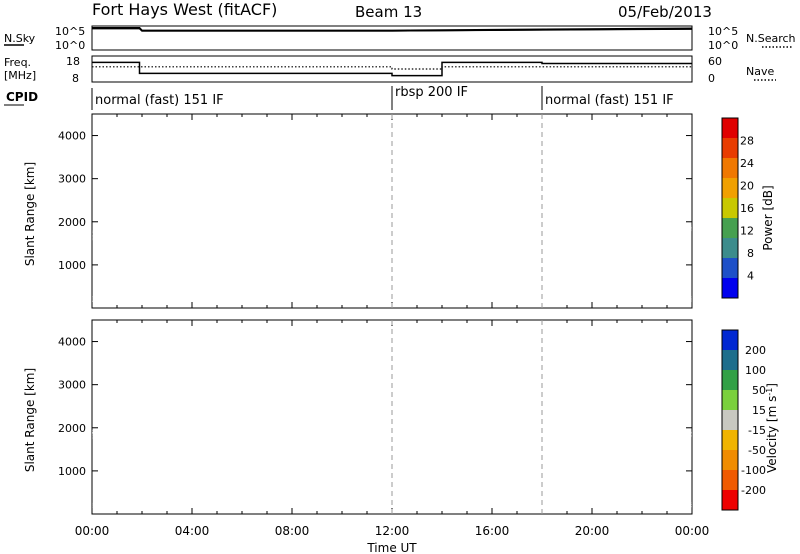 The image size is (800, 554). What do you see at coordinates (22, 97) in the screenshot?
I see `cpid-label: CPID` at bounding box center [22, 97].